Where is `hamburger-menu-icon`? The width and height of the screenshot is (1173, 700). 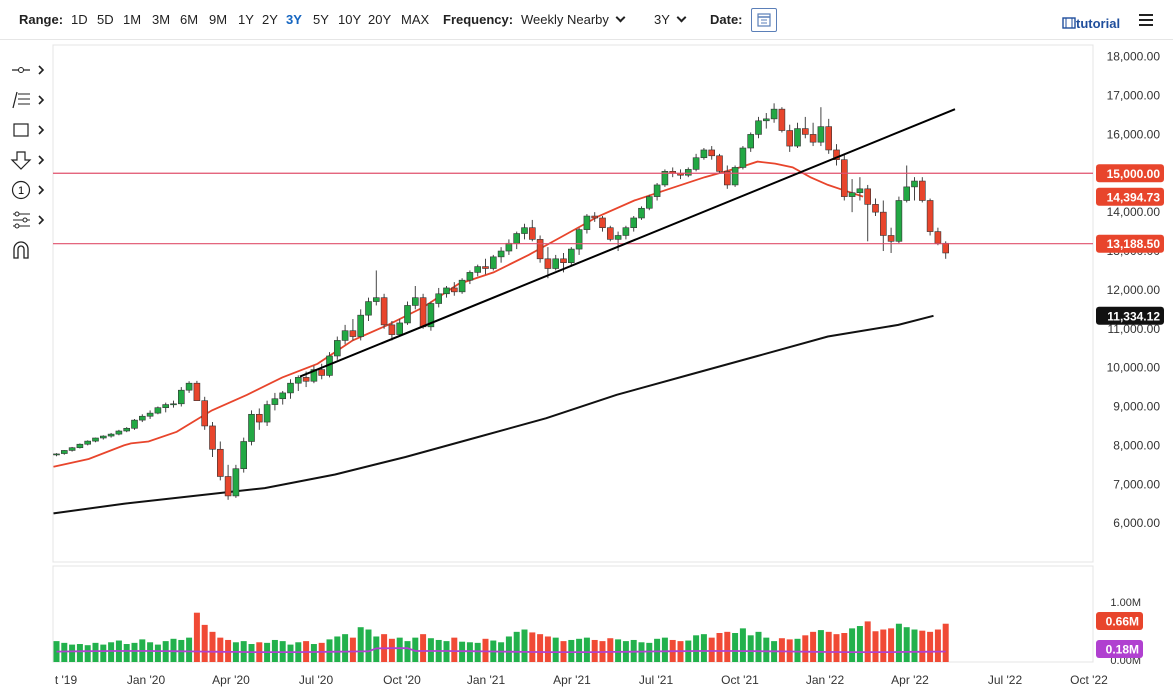
hamburger-menu-icon is located at coordinates (1146, 20).